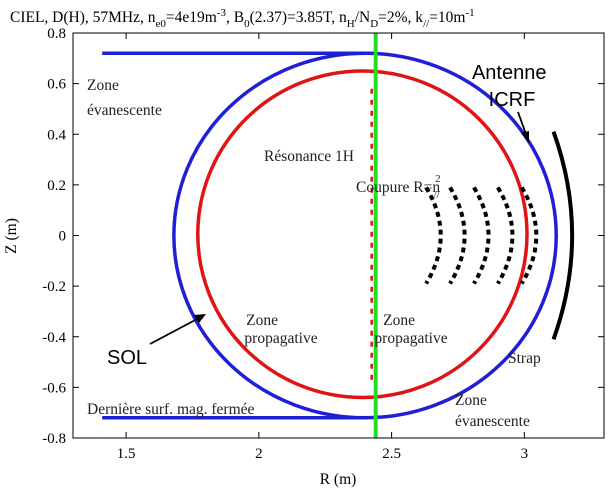 This screenshot has width=614, height=490. What do you see at coordinates (126, 454) in the screenshot?
I see `x-tick-label: 1.5` at bounding box center [126, 454].